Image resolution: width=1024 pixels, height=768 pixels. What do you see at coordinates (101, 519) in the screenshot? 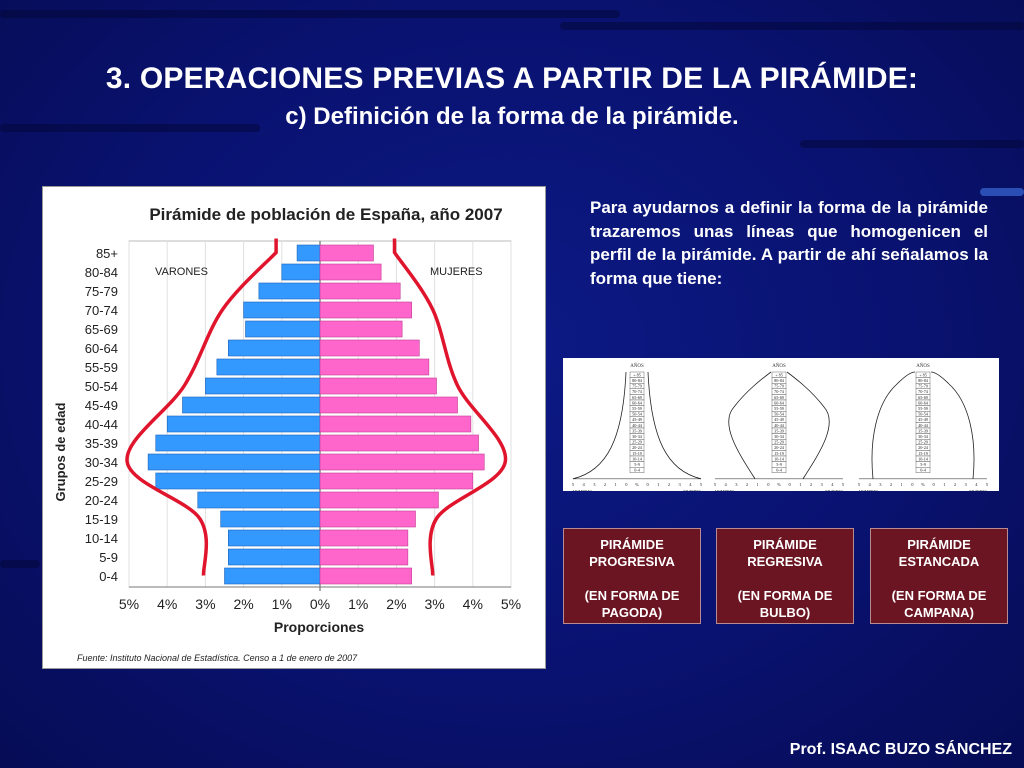
I see `age-group-label: 15-19` at bounding box center [101, 519].